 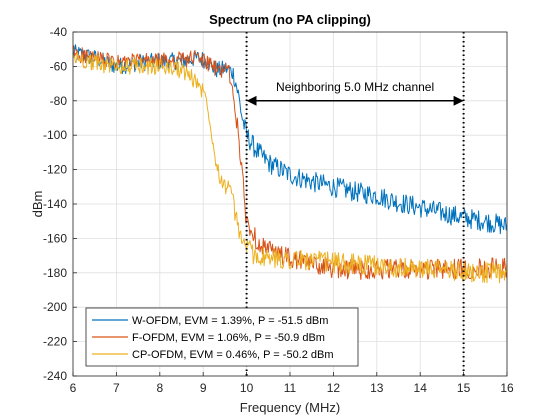 What do you see at coordinates (73, 388) in the screenshot?
I see `x-tick-label: 6` at bounding box center [73, 388].